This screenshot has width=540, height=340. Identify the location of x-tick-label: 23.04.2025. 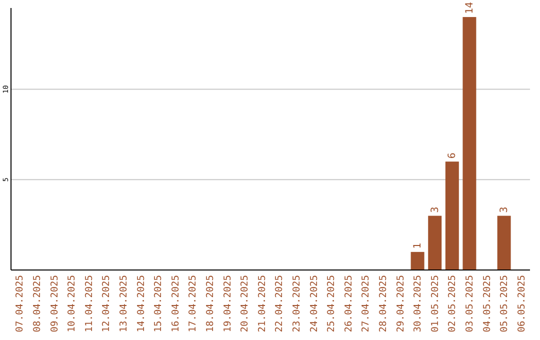
(296, 303).